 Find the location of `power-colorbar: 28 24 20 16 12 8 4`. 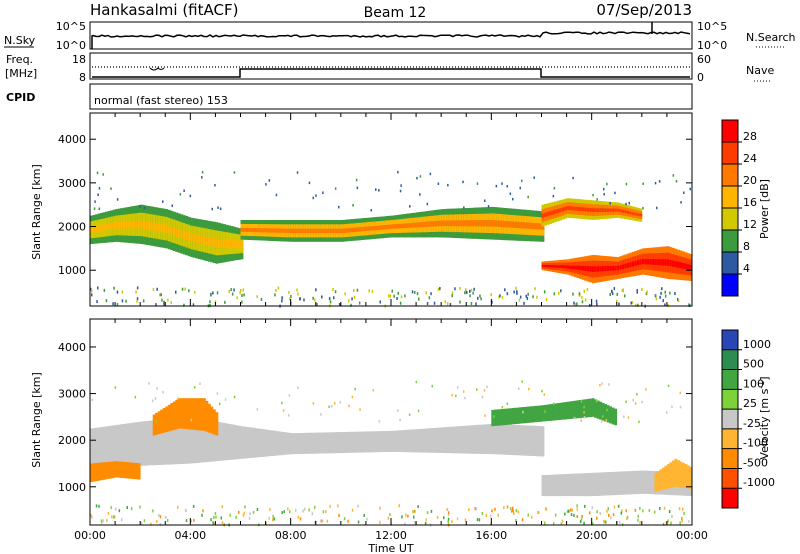

power-colorbar: 28 24 20 16 12 8 4 is located at coordinates (739, 208).